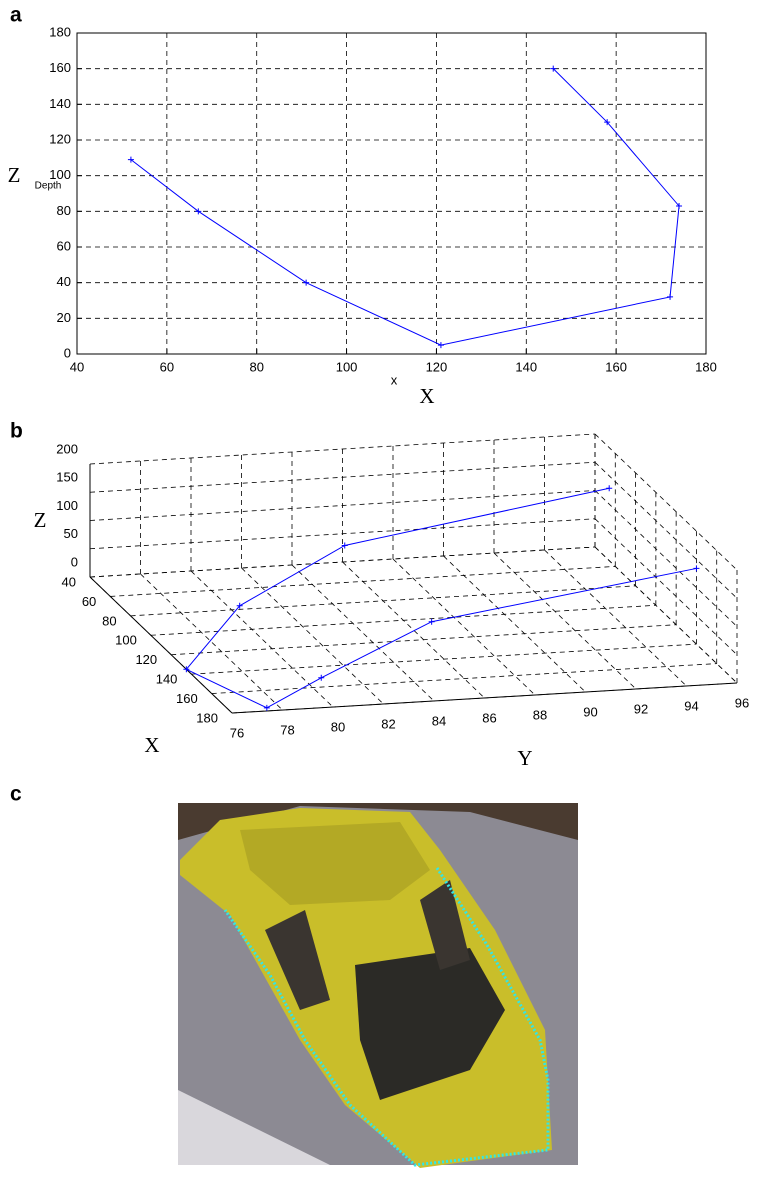 The image size is (763, 1185). What do you see at coordinates (439, 720) in the screenshot?
I see `y-tick-label: 84` at bounding box center [439, 720].